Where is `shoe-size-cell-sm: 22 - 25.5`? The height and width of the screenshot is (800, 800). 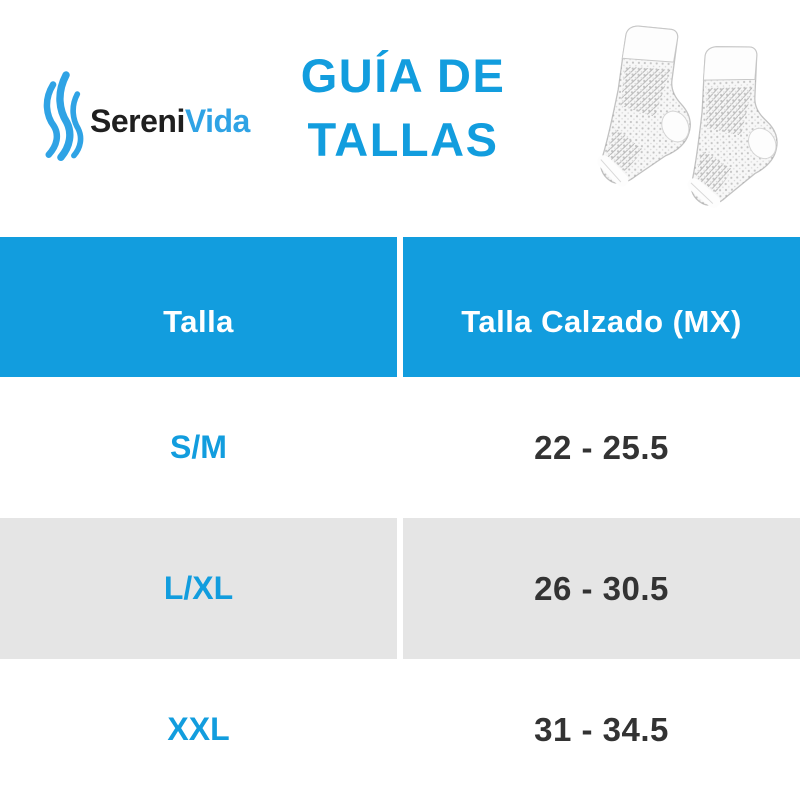
shoe-size-cell-sm: 22 - 25.5 is located at coordinates (601, 447).